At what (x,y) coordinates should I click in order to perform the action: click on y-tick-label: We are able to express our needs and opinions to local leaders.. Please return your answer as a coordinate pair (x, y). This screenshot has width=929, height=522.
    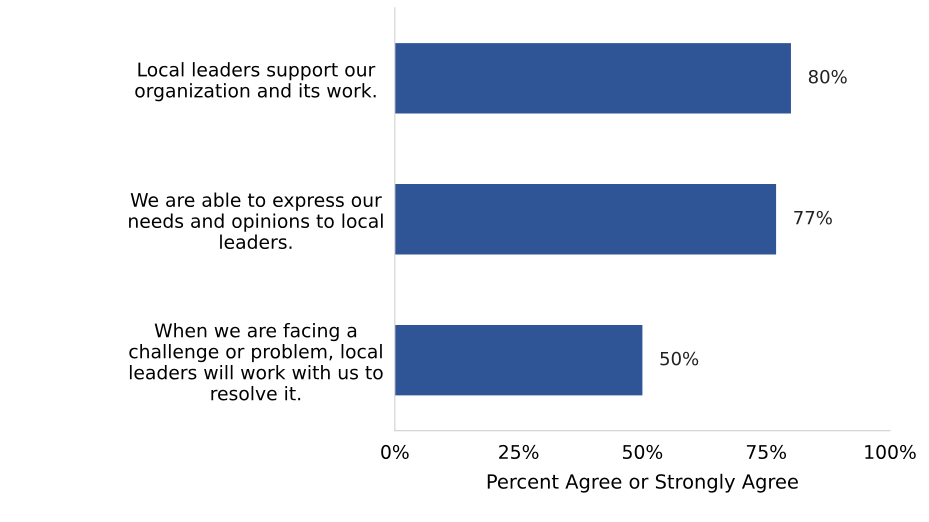
    Looking at the image, I should click on (256, 221).